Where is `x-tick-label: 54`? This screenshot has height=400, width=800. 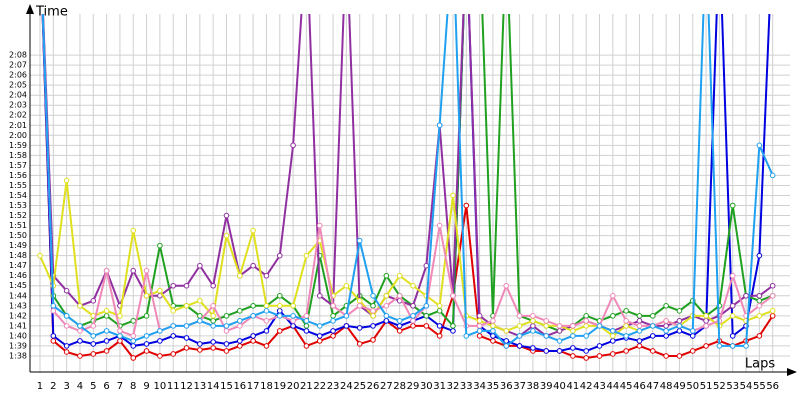 x-tick-label: 54 is located at coordinates (746, 386).